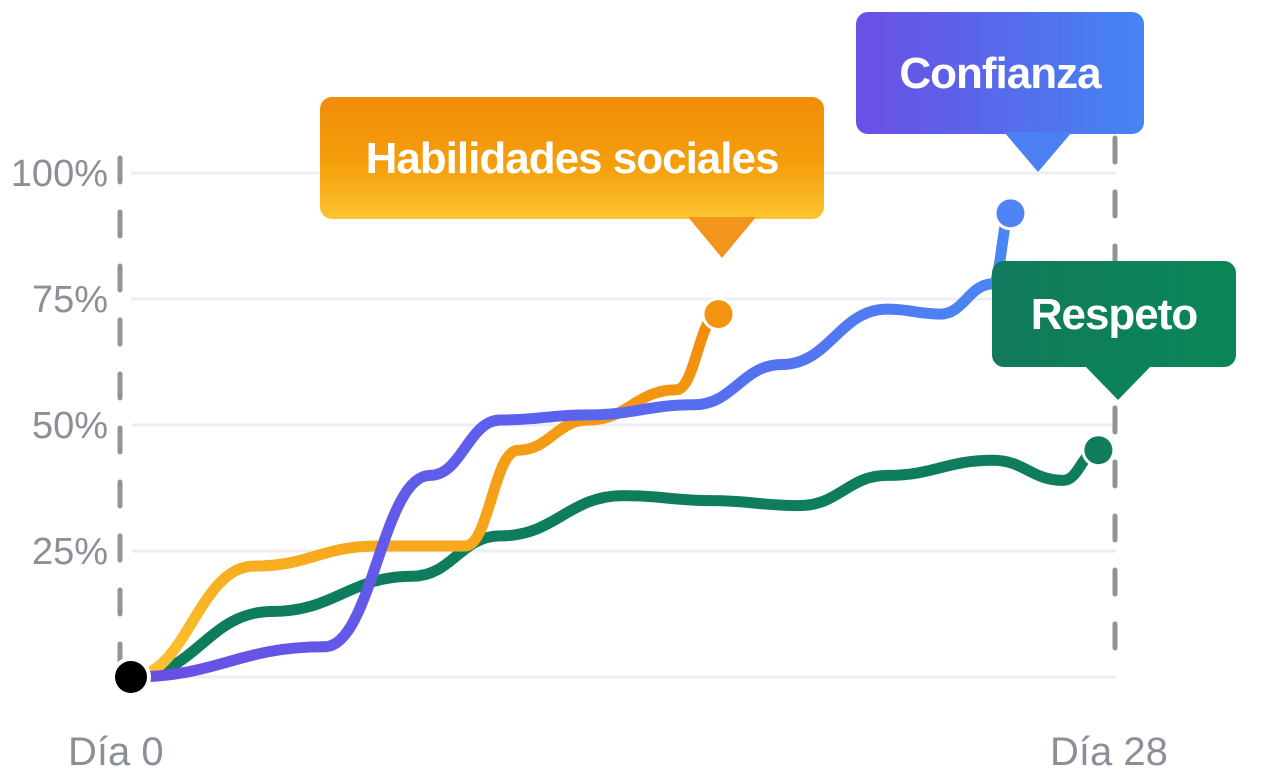 This screenshot has height=769, width=1264. I want to click on y-tick-label: 100%, so click(59, 174).